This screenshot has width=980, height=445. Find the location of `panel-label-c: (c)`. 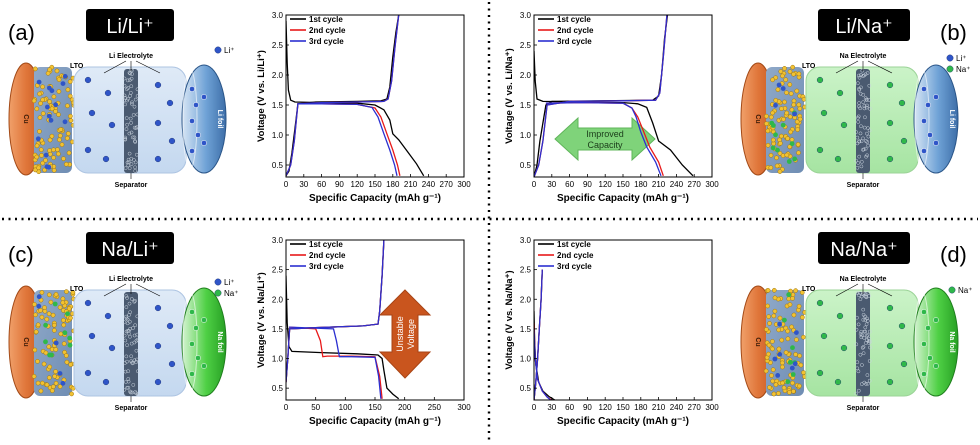

panel-label-c: (c) is located at coordinates (21, 254).